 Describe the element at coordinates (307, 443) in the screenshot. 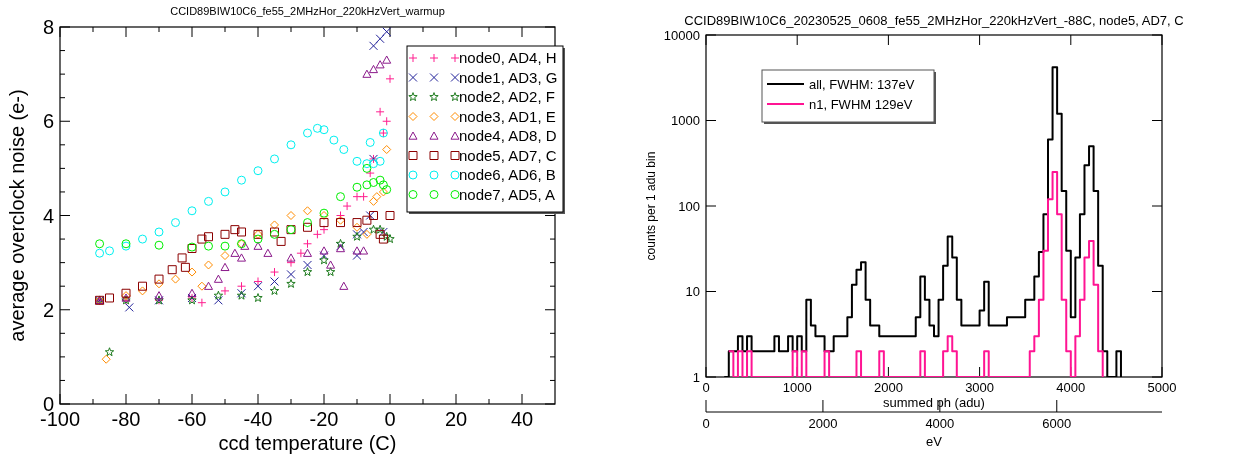

I see `x-axis-title: ccd temperature (C)` at that location.